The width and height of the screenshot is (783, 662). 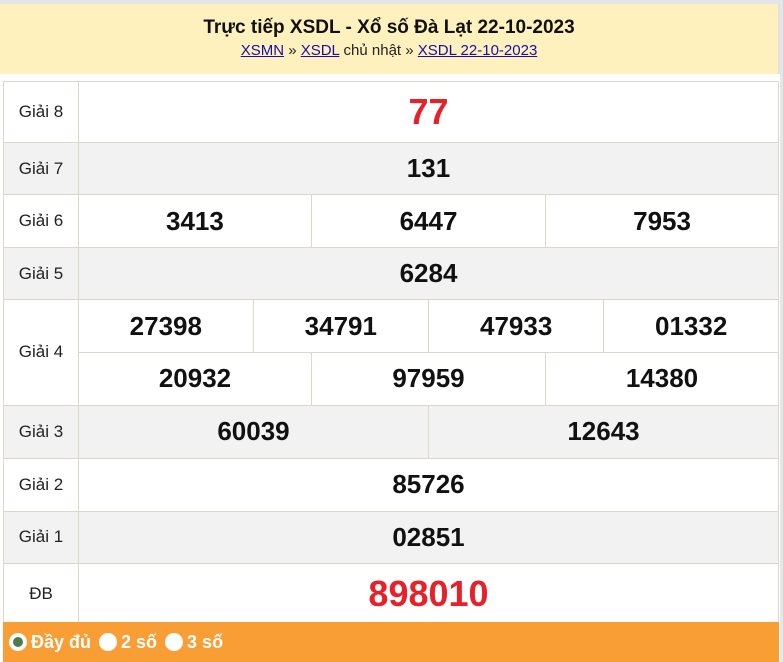 I want to click on prize-numbers: 27398 34791 47933 01332, so click(x=428, y=326).